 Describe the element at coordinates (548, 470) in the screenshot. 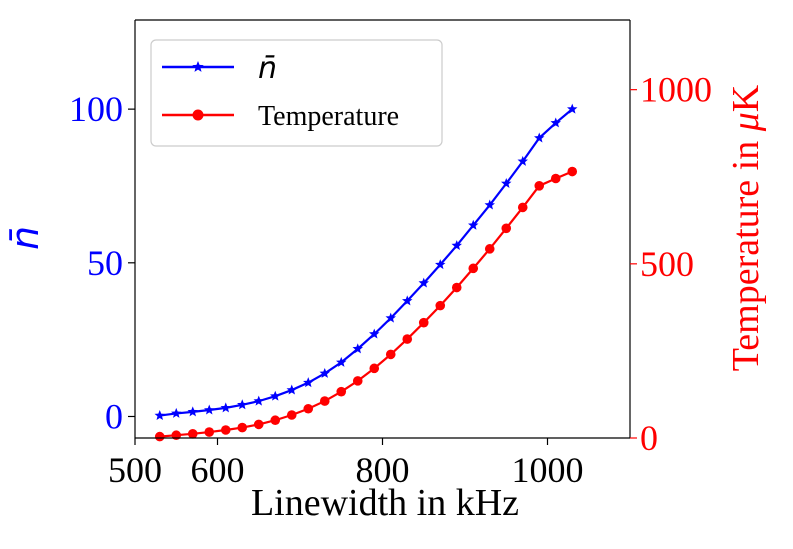

I see `x-tick-label: 1000` at that location.